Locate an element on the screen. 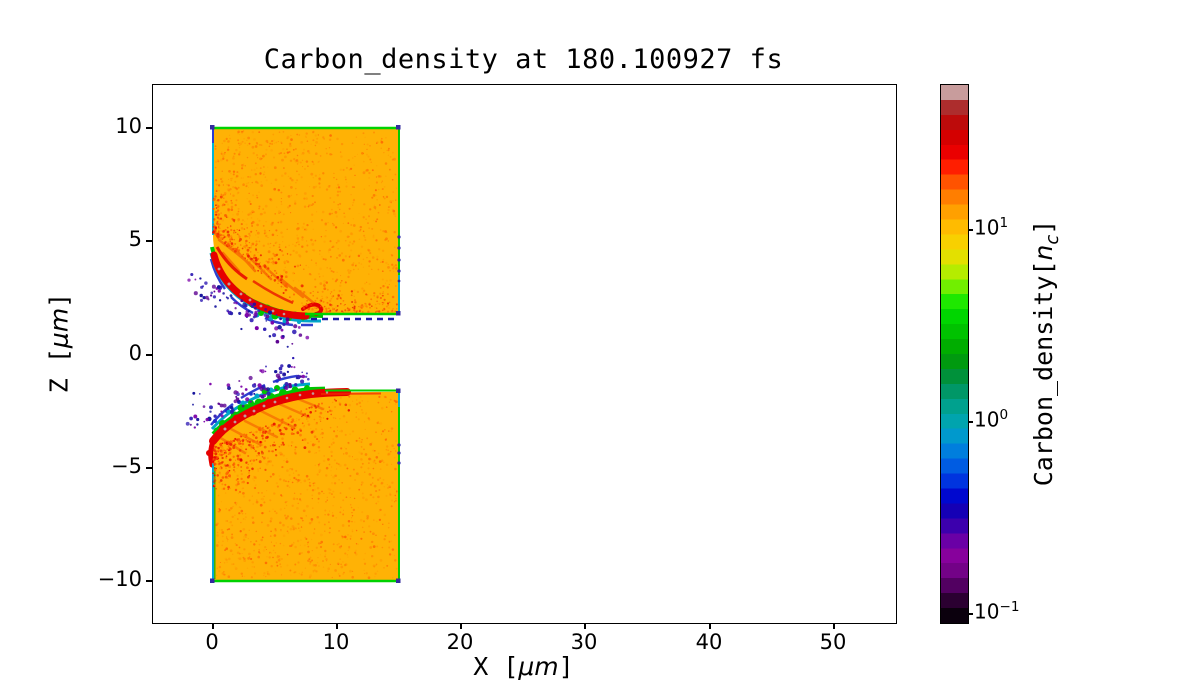 This screenshot has width=1200, height=700. x-tick-label: 0 is located at coordinates (212, 642).